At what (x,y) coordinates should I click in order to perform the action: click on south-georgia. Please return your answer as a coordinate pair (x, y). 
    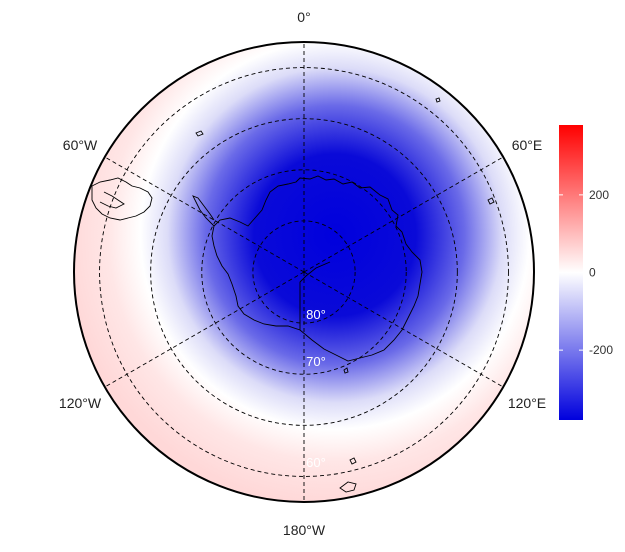
    Looking at the image, I should click on (199, 133).